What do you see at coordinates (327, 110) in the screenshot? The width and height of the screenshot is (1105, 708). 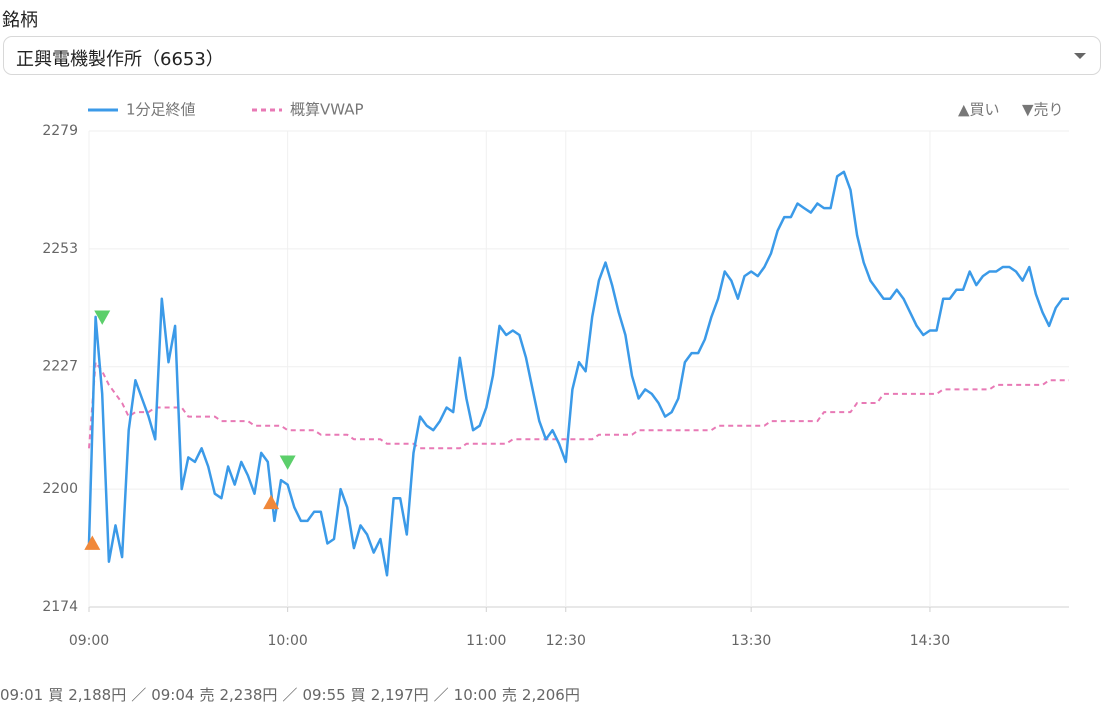 I see `legend-label: 概算VWAP` at bounding box center [327, 110].